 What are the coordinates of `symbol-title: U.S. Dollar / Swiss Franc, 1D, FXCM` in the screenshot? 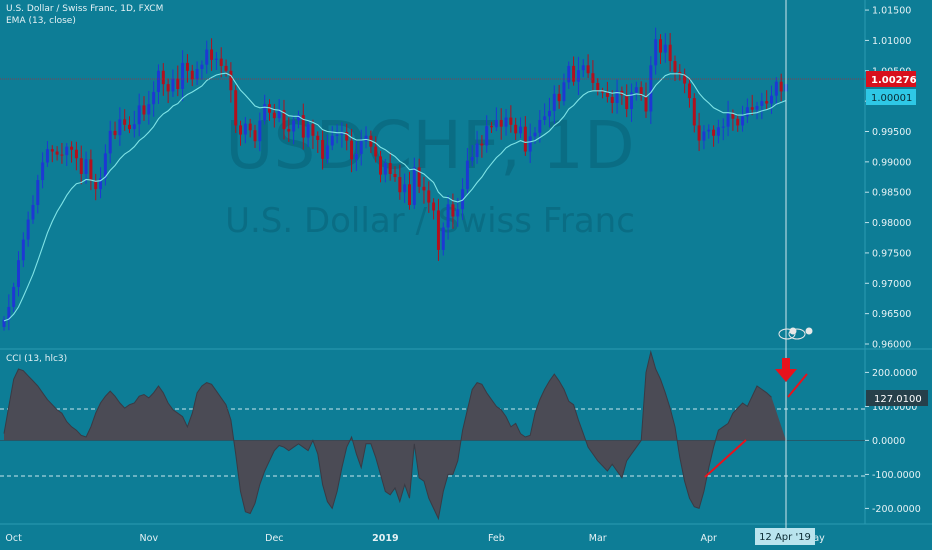 It's located at (85, 9).